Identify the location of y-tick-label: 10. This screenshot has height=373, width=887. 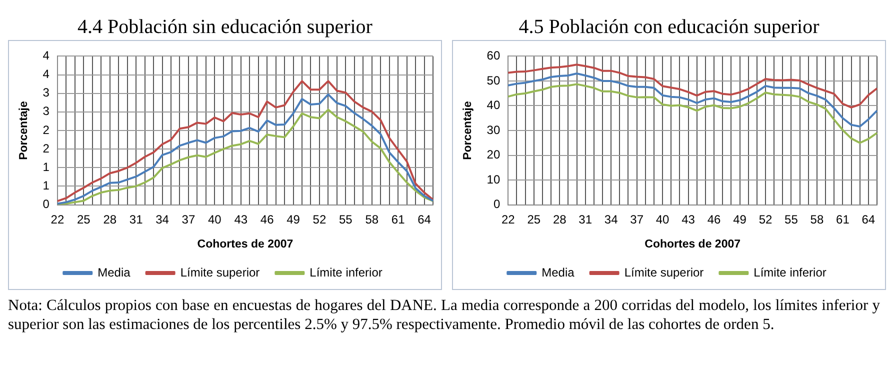
(493, 179).